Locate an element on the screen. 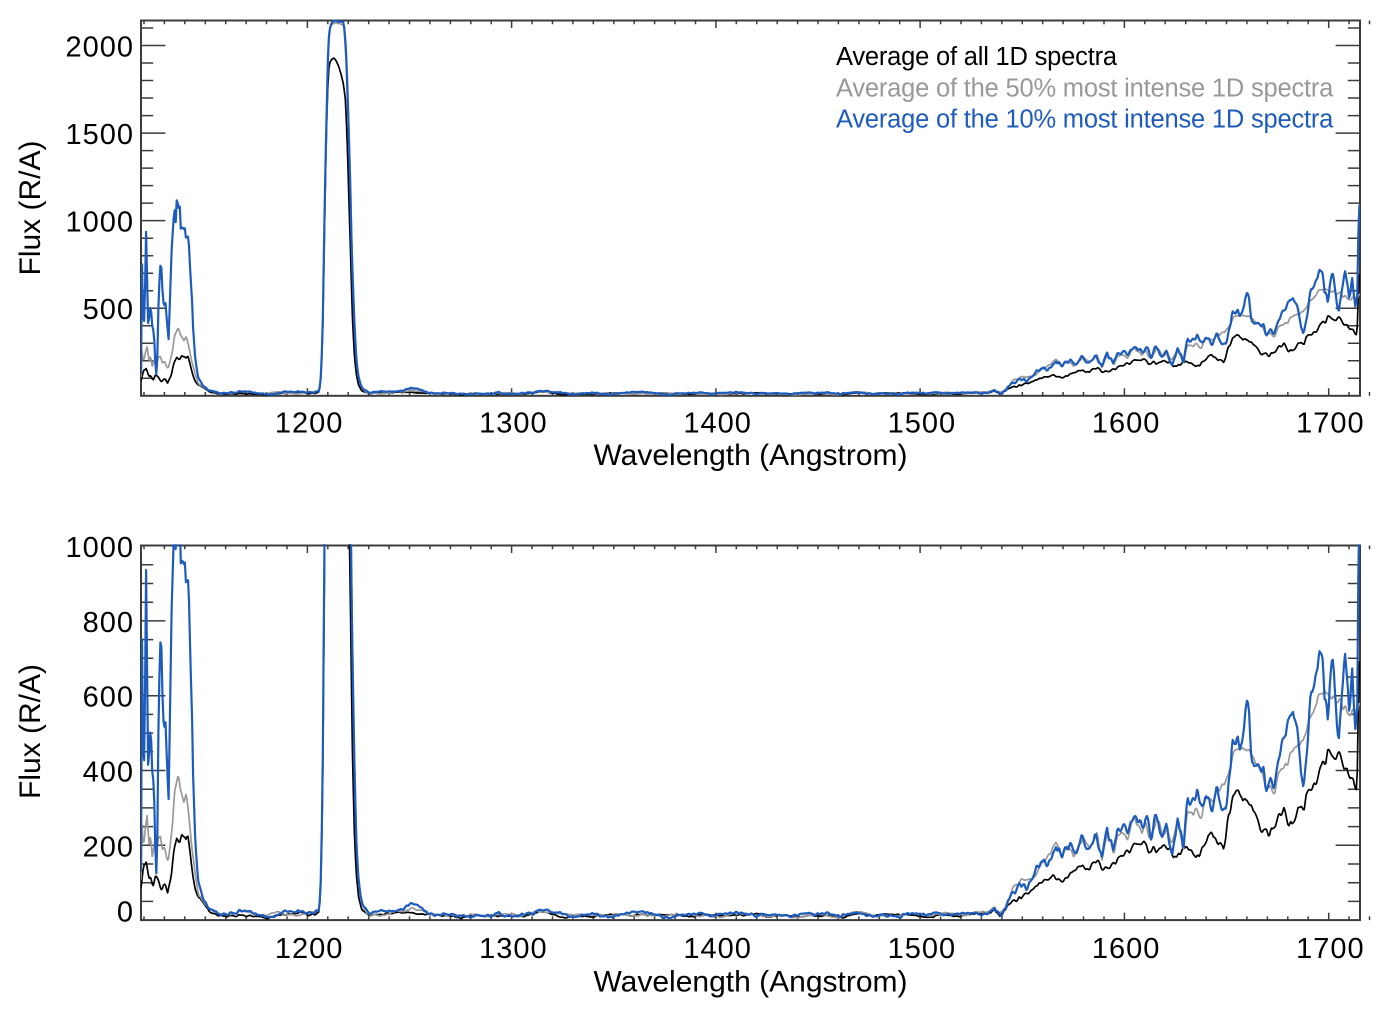  svg-text: 400 is located at coordinates (108, 773).